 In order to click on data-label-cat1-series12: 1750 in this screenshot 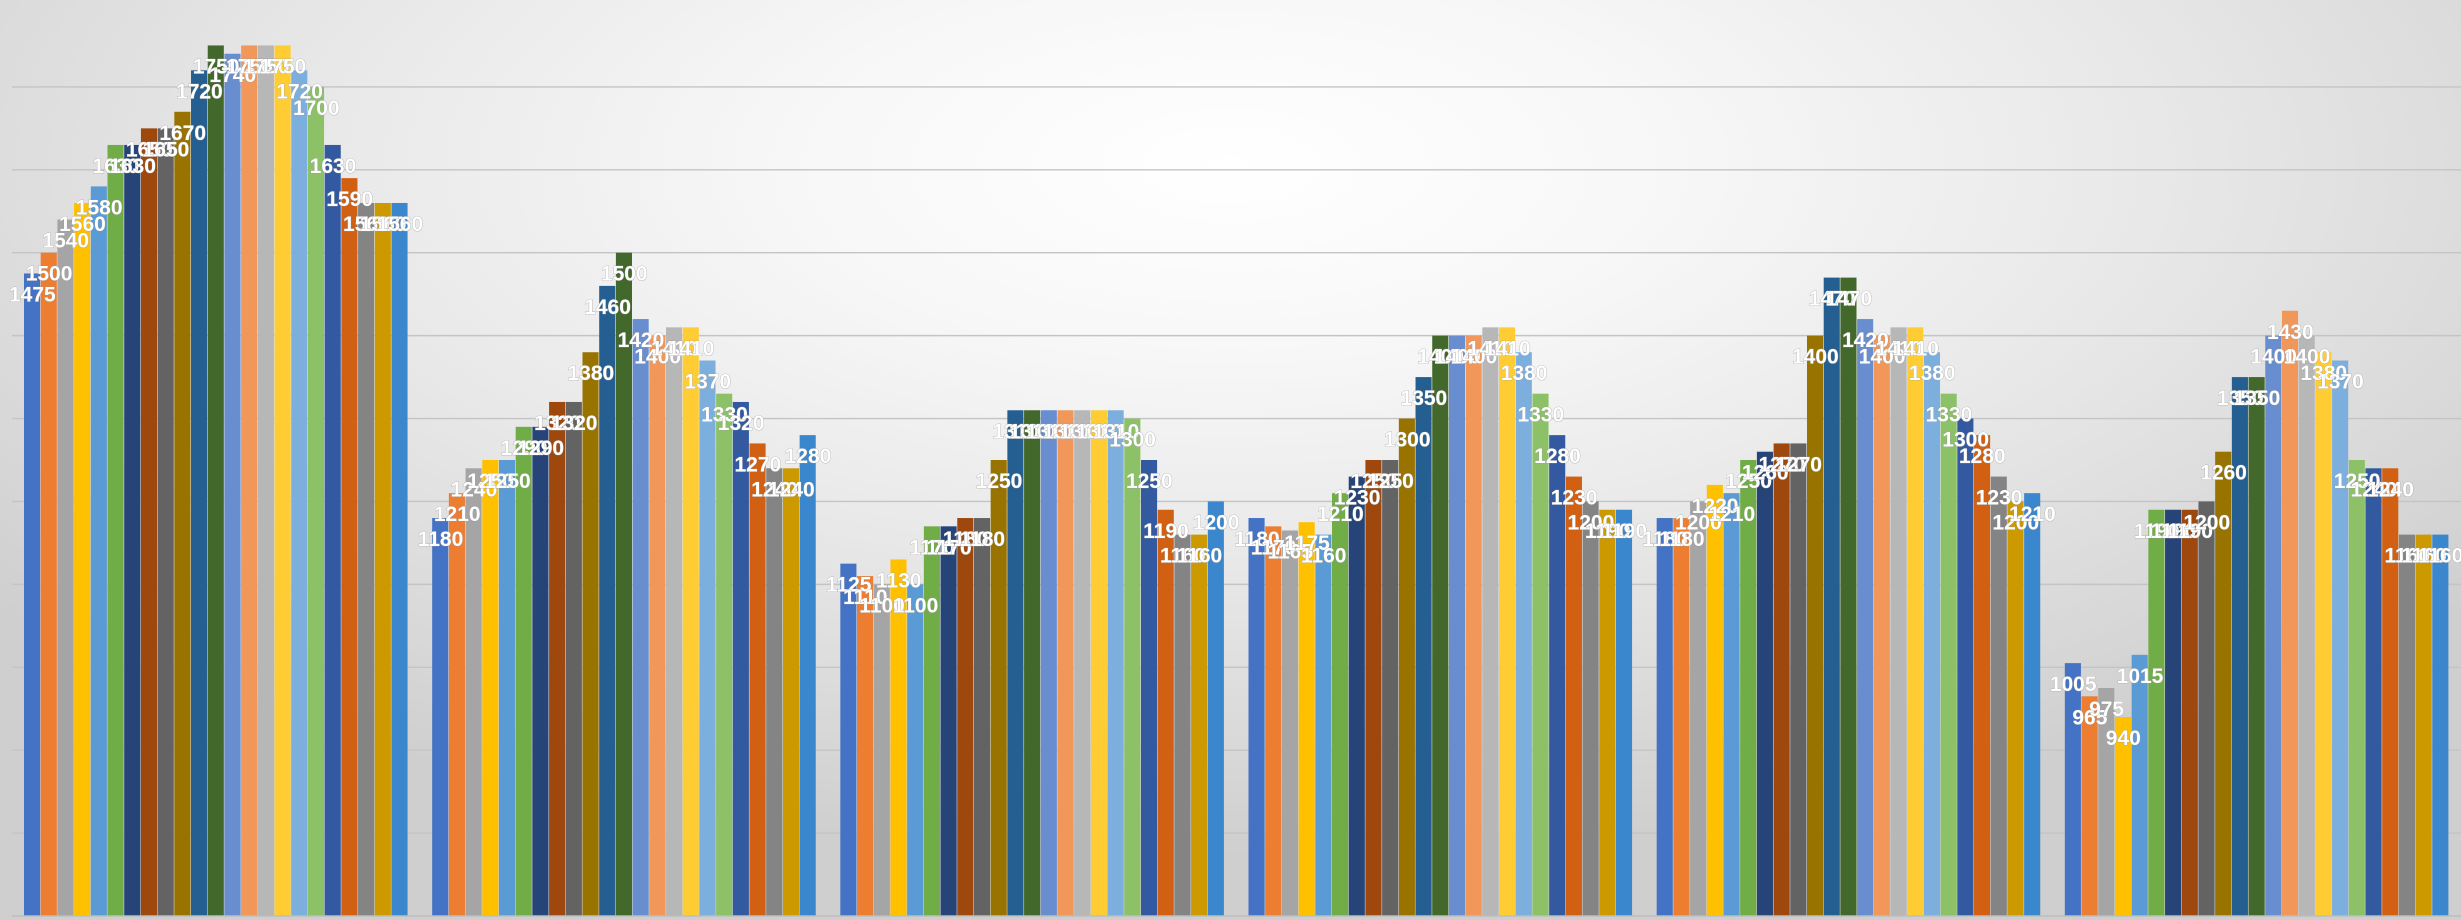, I will do `click(216, 66)`.